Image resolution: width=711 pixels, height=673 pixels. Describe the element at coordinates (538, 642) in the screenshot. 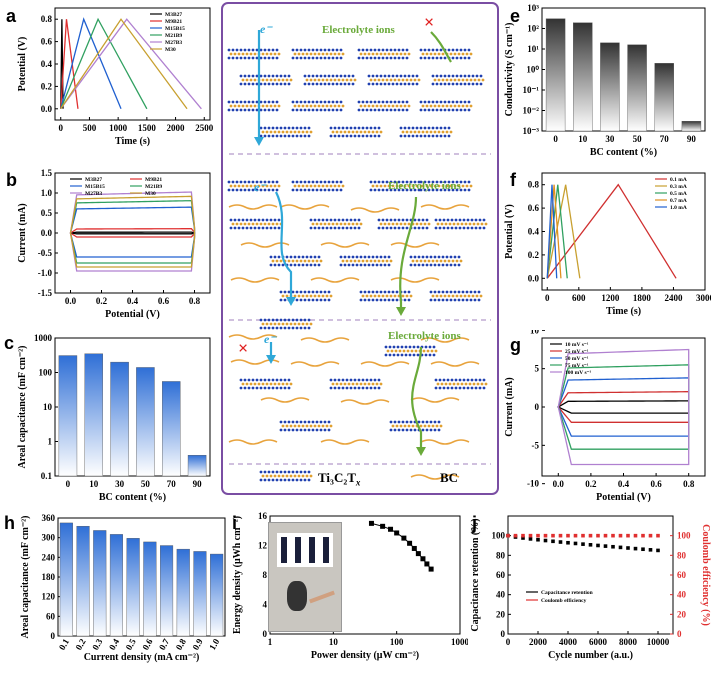

I see `x-tick-label: 2000` at that location.